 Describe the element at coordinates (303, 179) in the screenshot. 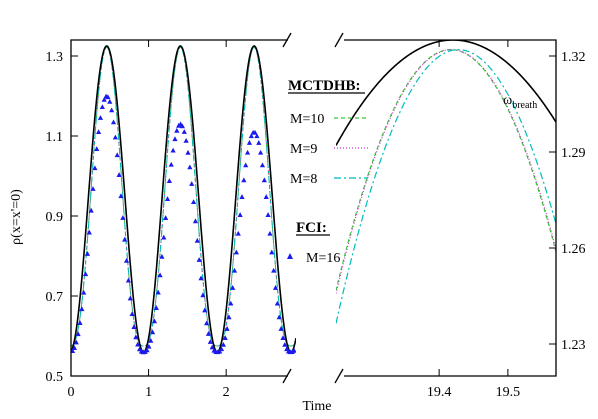

I see `legend-label-m8: M=8` at that location.